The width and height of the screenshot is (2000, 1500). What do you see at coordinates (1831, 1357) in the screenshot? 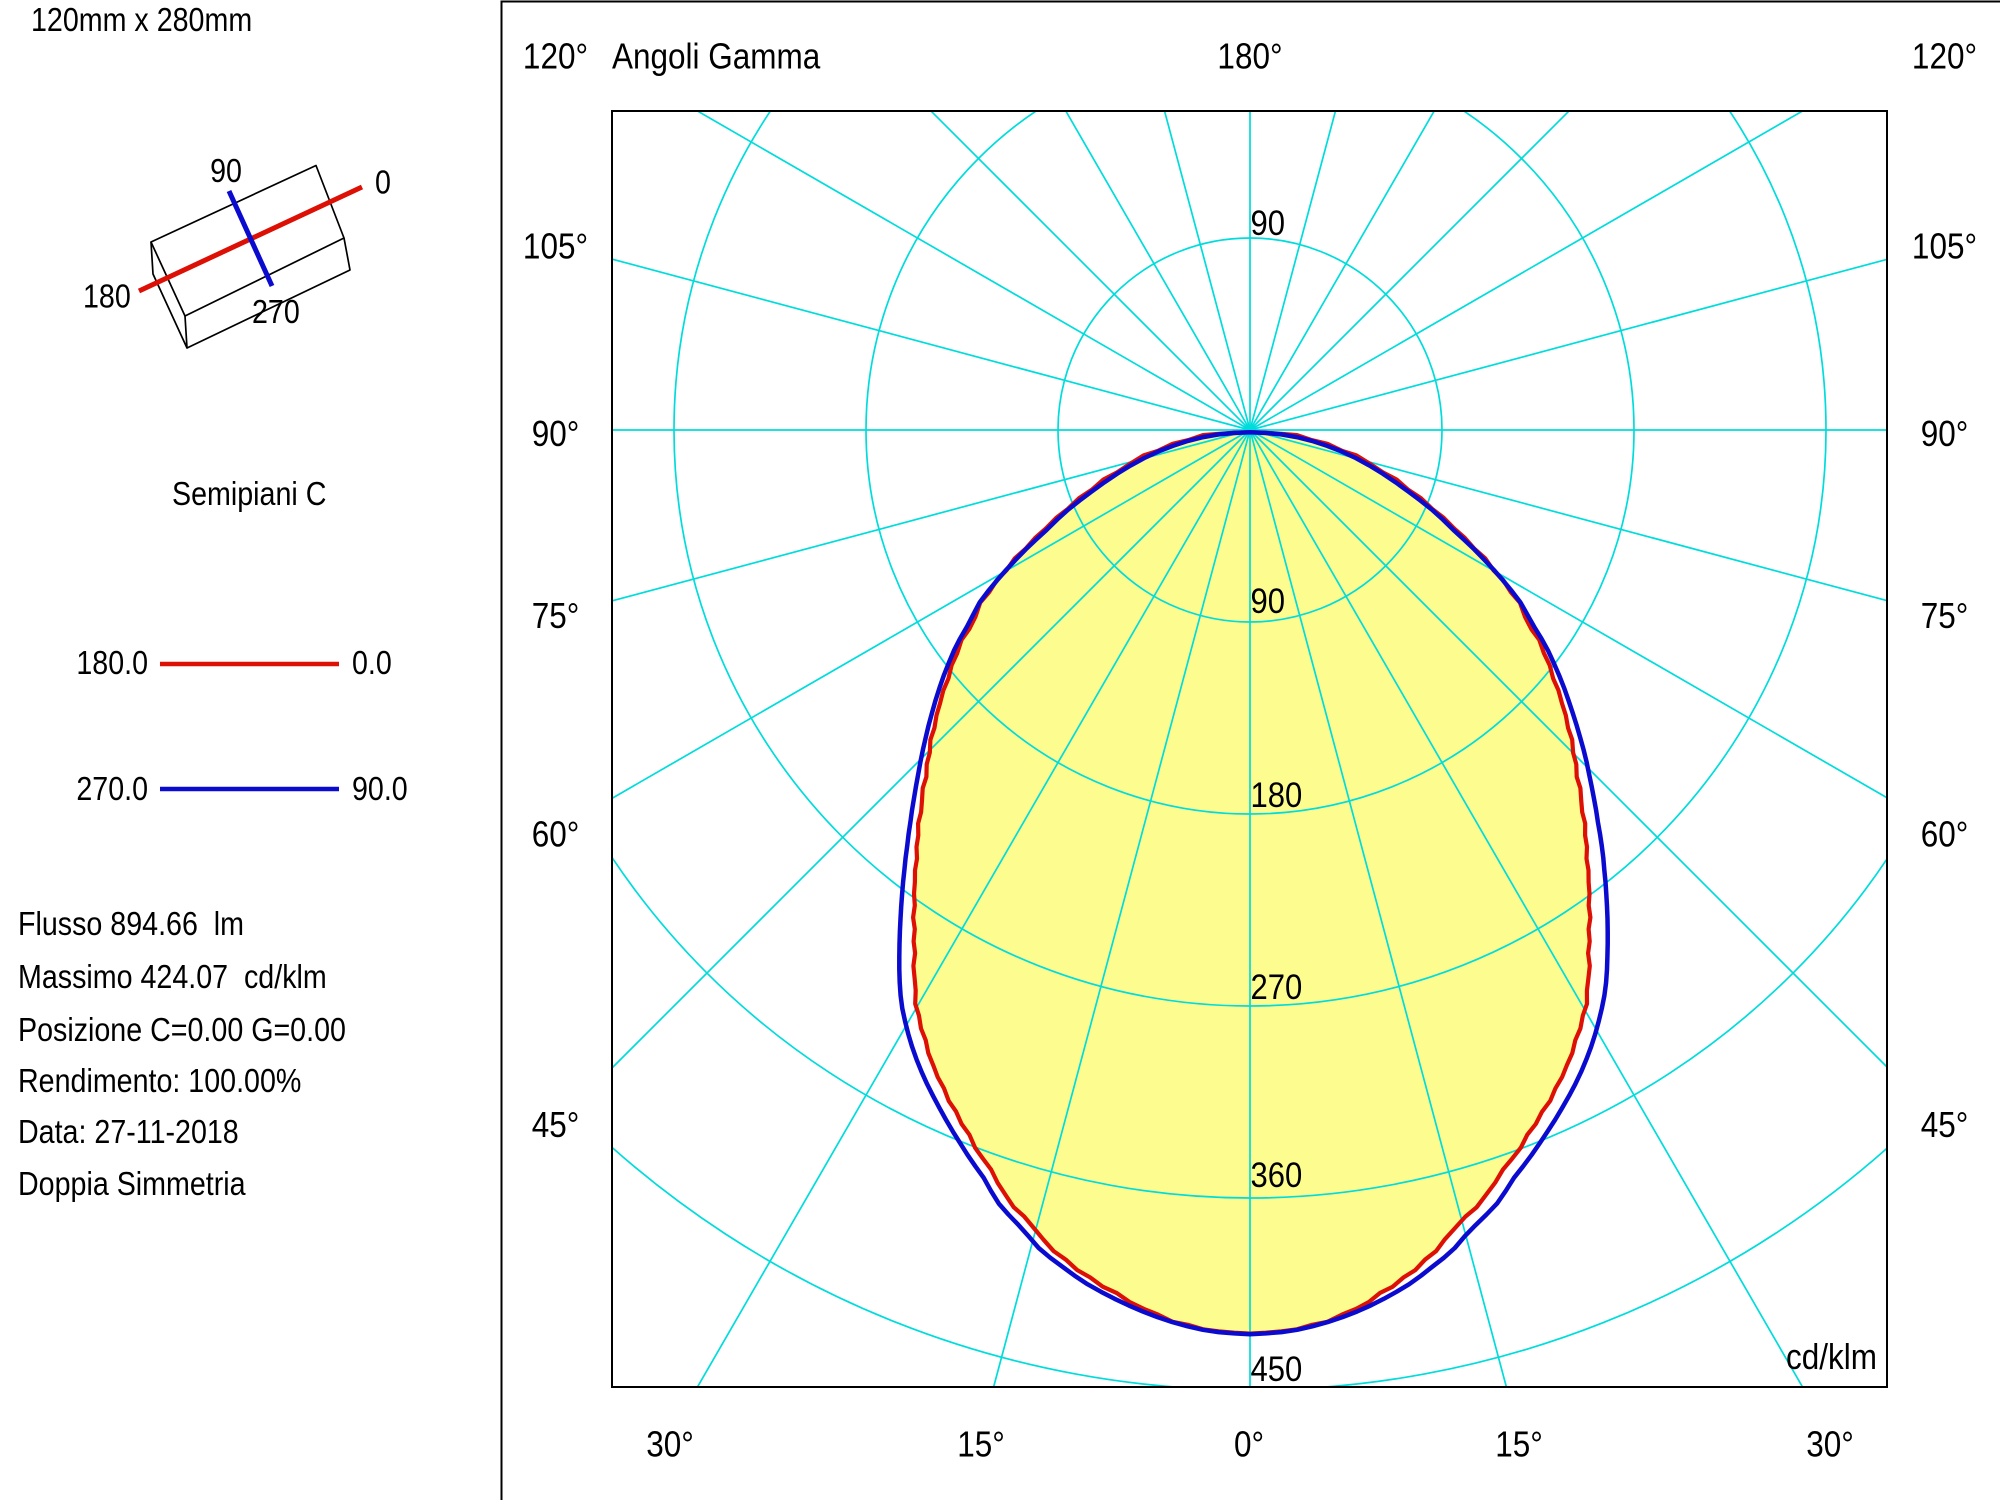
I see `svg-text: cd/klm` at bounding box center [1831, 1357].